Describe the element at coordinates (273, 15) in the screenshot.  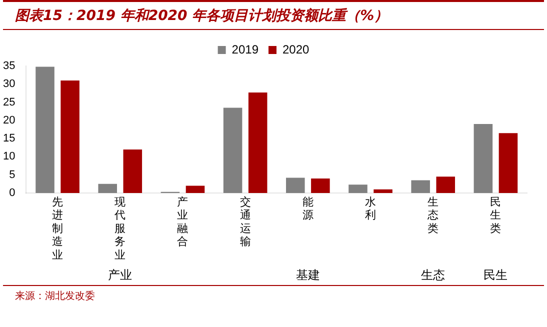
I see `chart-title: 图表15：2019 年和2020 年各项目计划投资额比重（%）` at that location.